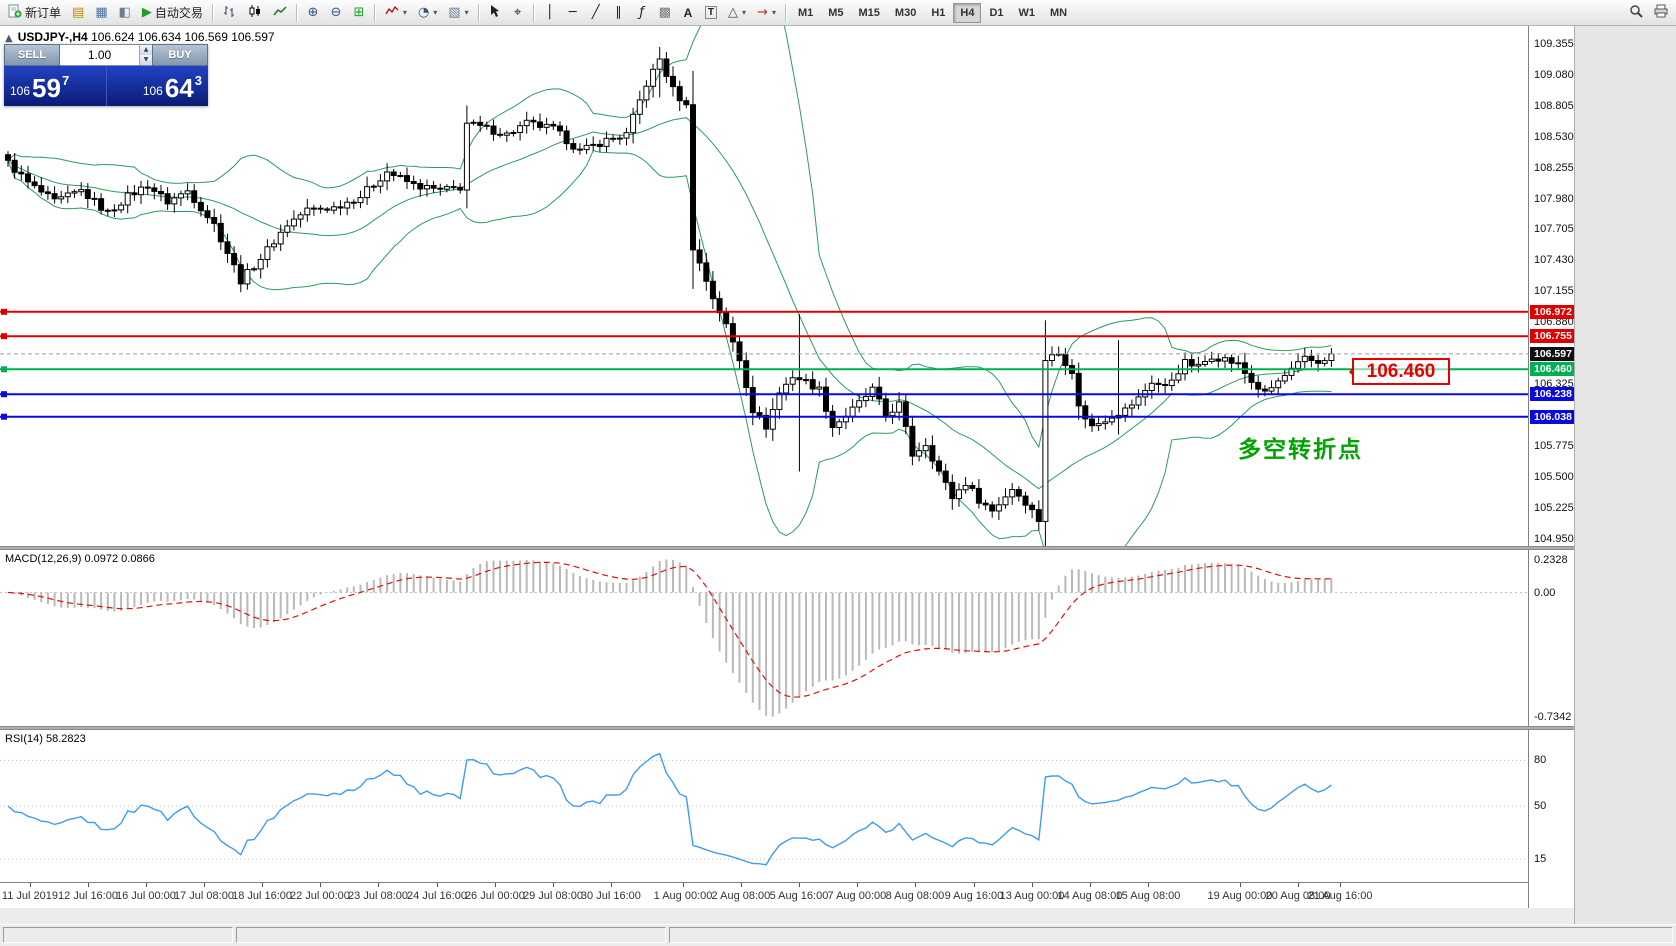 Image resolution: width=1676 pixels, height=946 pixels. I want to click on horizontal-line-icon: ─, so click(572, 12).